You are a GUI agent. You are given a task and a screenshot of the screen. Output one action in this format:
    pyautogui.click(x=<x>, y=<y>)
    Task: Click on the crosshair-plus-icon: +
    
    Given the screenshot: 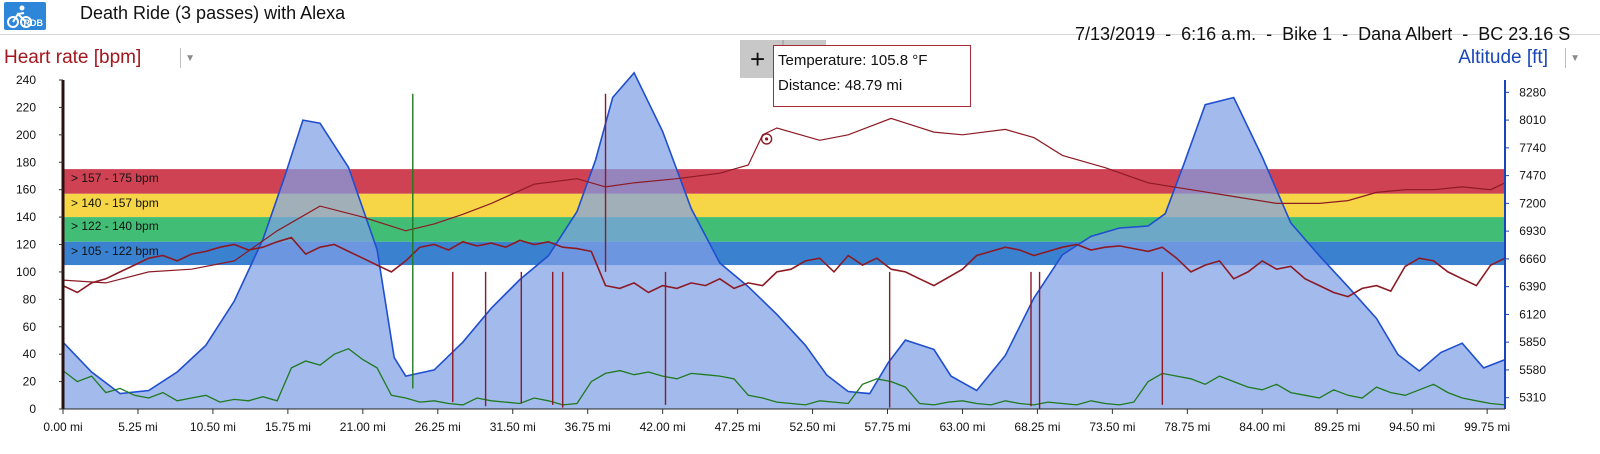 What is the action you would take?
    pyautogui.click(x=758, y=59)
    